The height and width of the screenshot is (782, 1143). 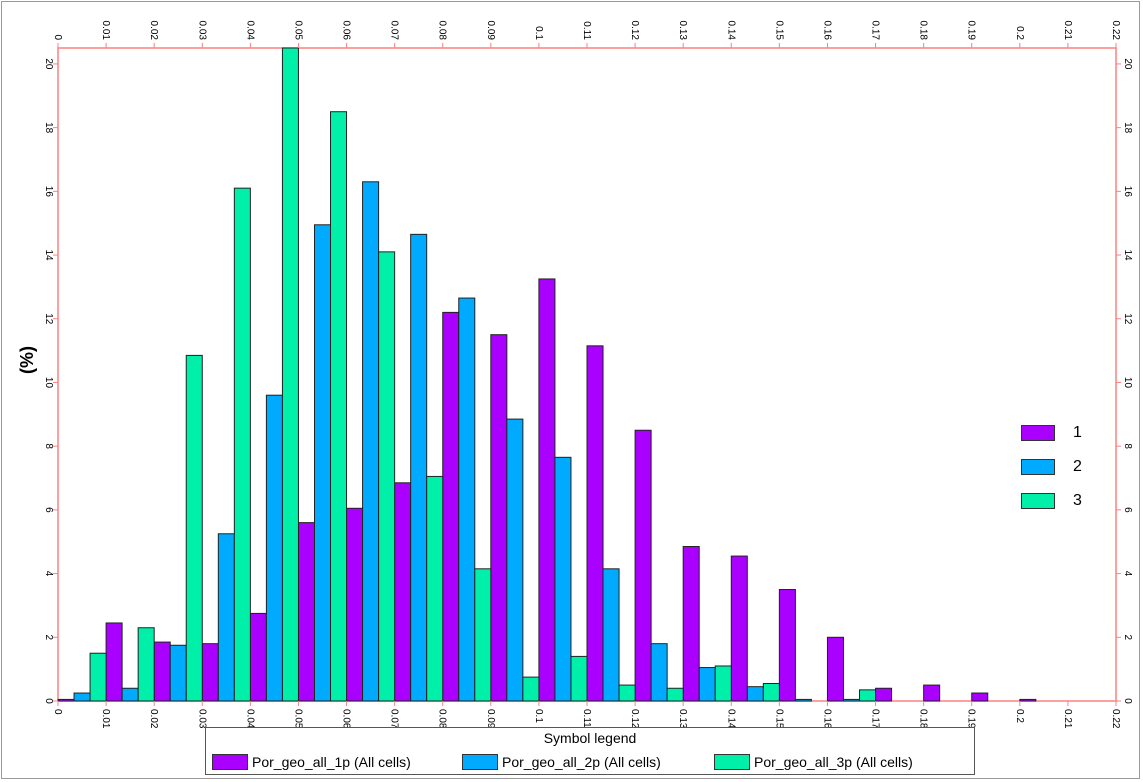 What do you see at coordinates (48, 64) in the screenshot?
I see `y-tick-label-left-10: 20` at bounding box center [48, 64].